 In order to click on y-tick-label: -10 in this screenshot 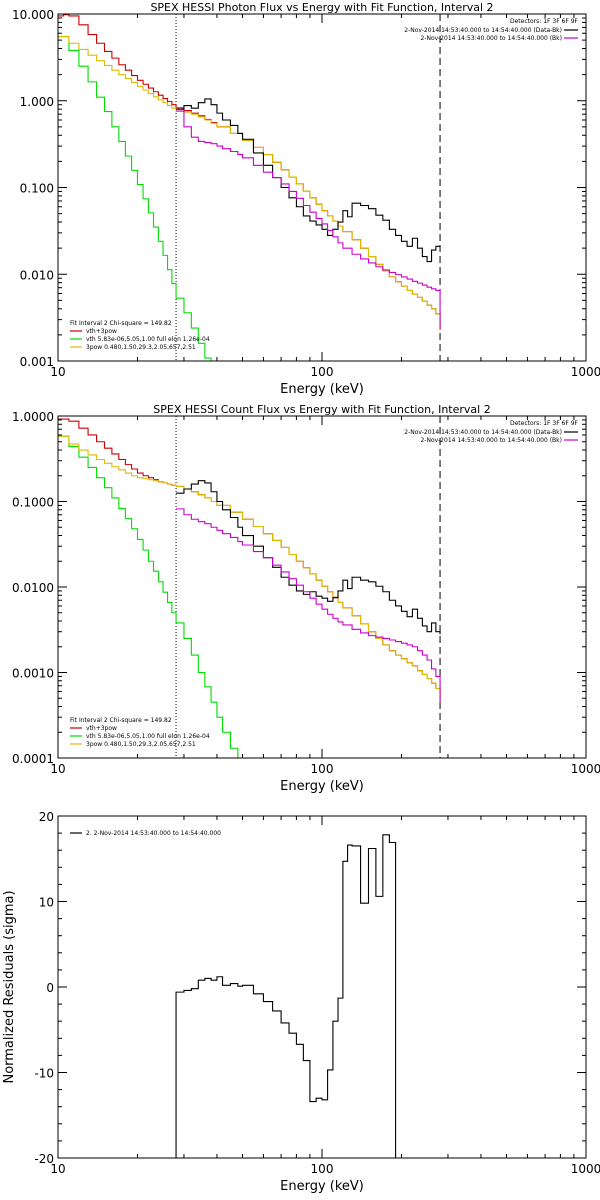, I will do `click(44, 1074)`.